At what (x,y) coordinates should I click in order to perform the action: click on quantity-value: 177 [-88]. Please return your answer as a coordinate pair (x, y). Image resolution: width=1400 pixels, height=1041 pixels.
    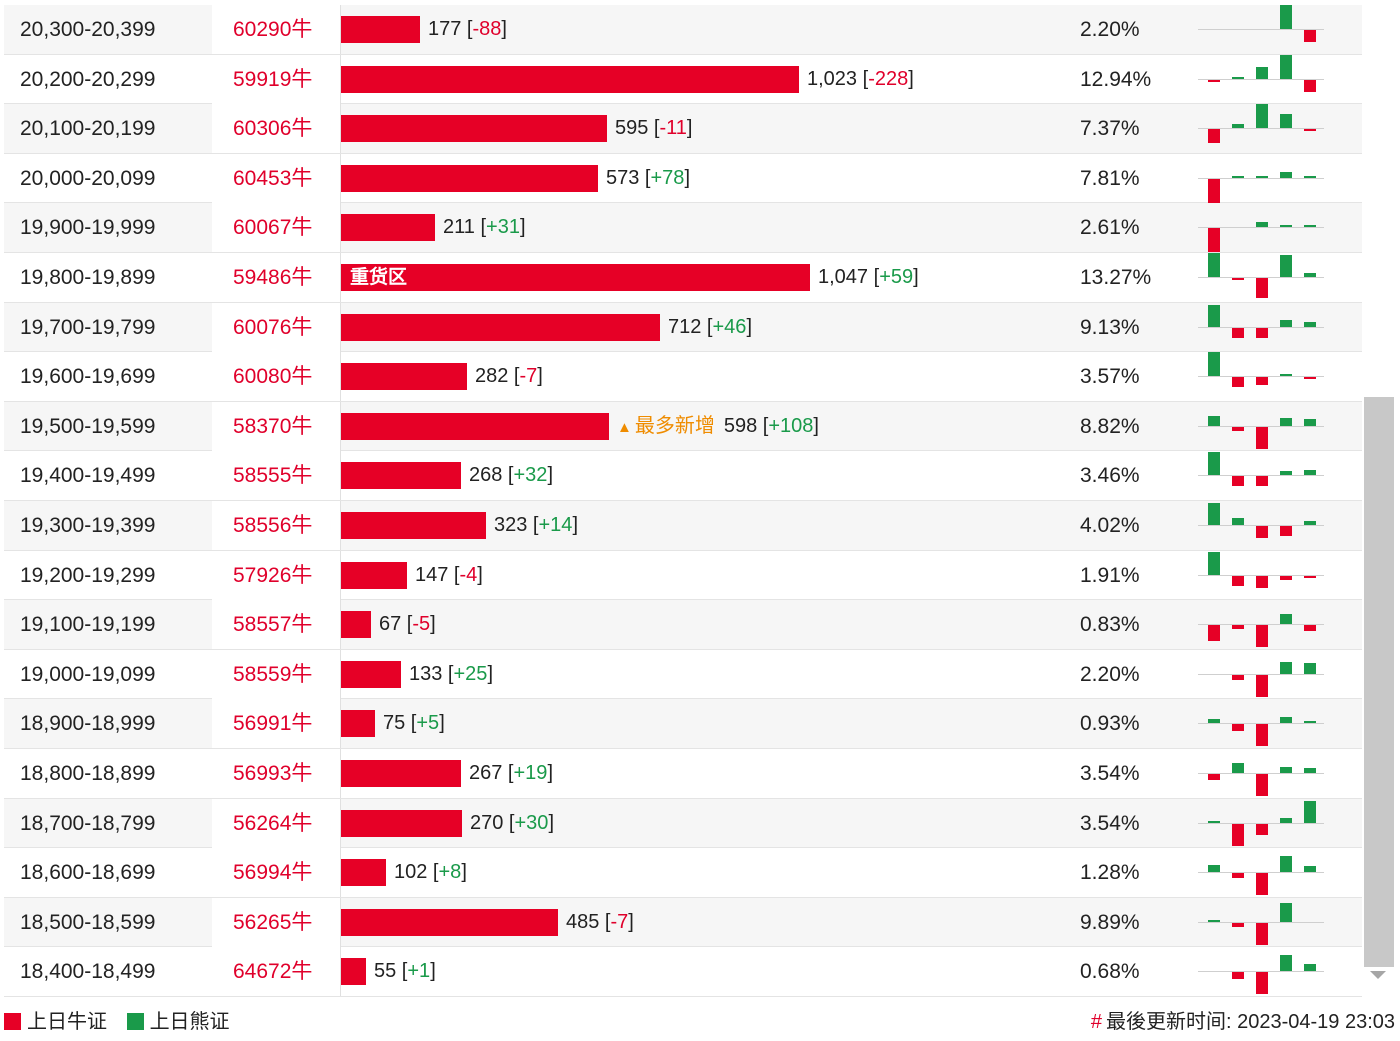
    Looking at the image, I should click on (467, 29).